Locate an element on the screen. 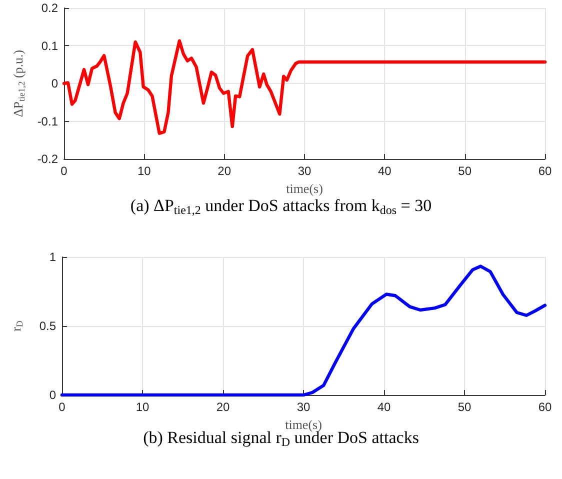 The image size is (562, 479). x-tick-label: 0 is located at coordinates (64, 171).